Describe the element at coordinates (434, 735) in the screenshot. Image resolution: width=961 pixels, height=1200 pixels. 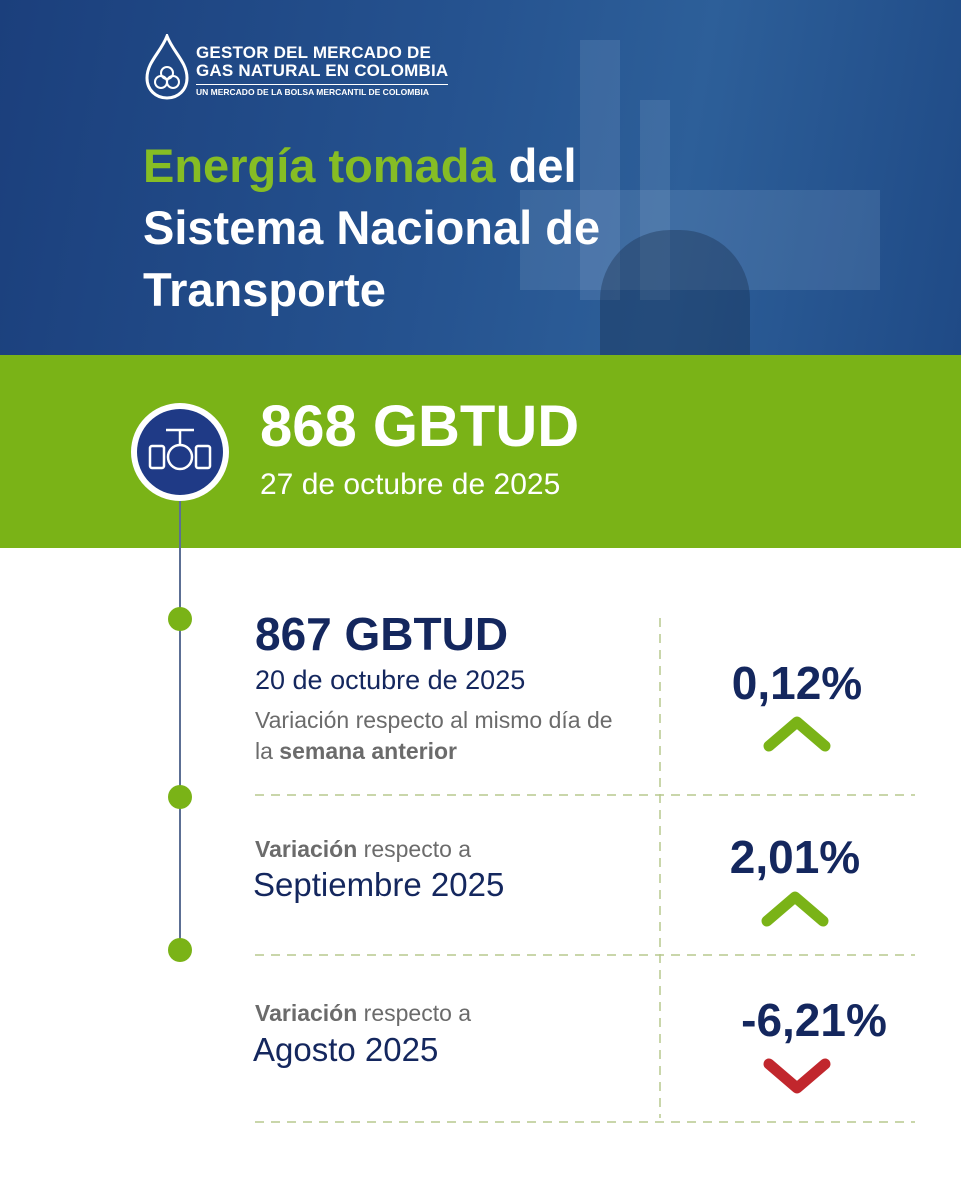
I see `note-text: Variación respecto al mismo día de la` at that location.